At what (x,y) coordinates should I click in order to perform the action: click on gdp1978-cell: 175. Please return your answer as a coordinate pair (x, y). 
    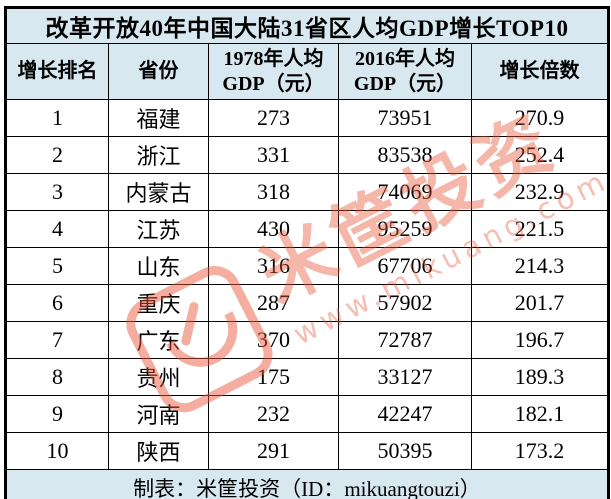
    Looking at the image, I should click on (273, 377).